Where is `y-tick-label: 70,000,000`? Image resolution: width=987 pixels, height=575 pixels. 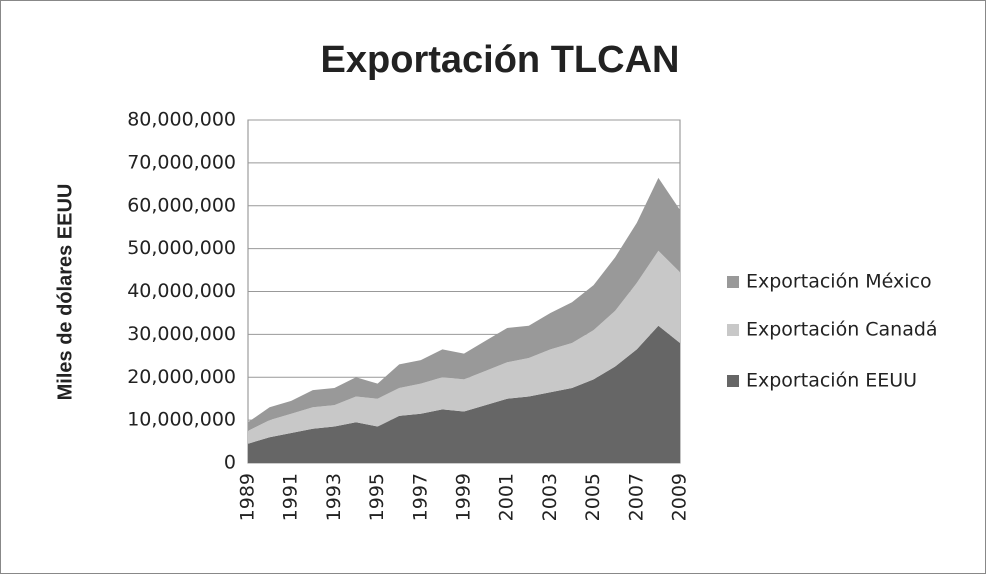 y-tick-label: 70,000,000 is located at coordinates (181, 162).